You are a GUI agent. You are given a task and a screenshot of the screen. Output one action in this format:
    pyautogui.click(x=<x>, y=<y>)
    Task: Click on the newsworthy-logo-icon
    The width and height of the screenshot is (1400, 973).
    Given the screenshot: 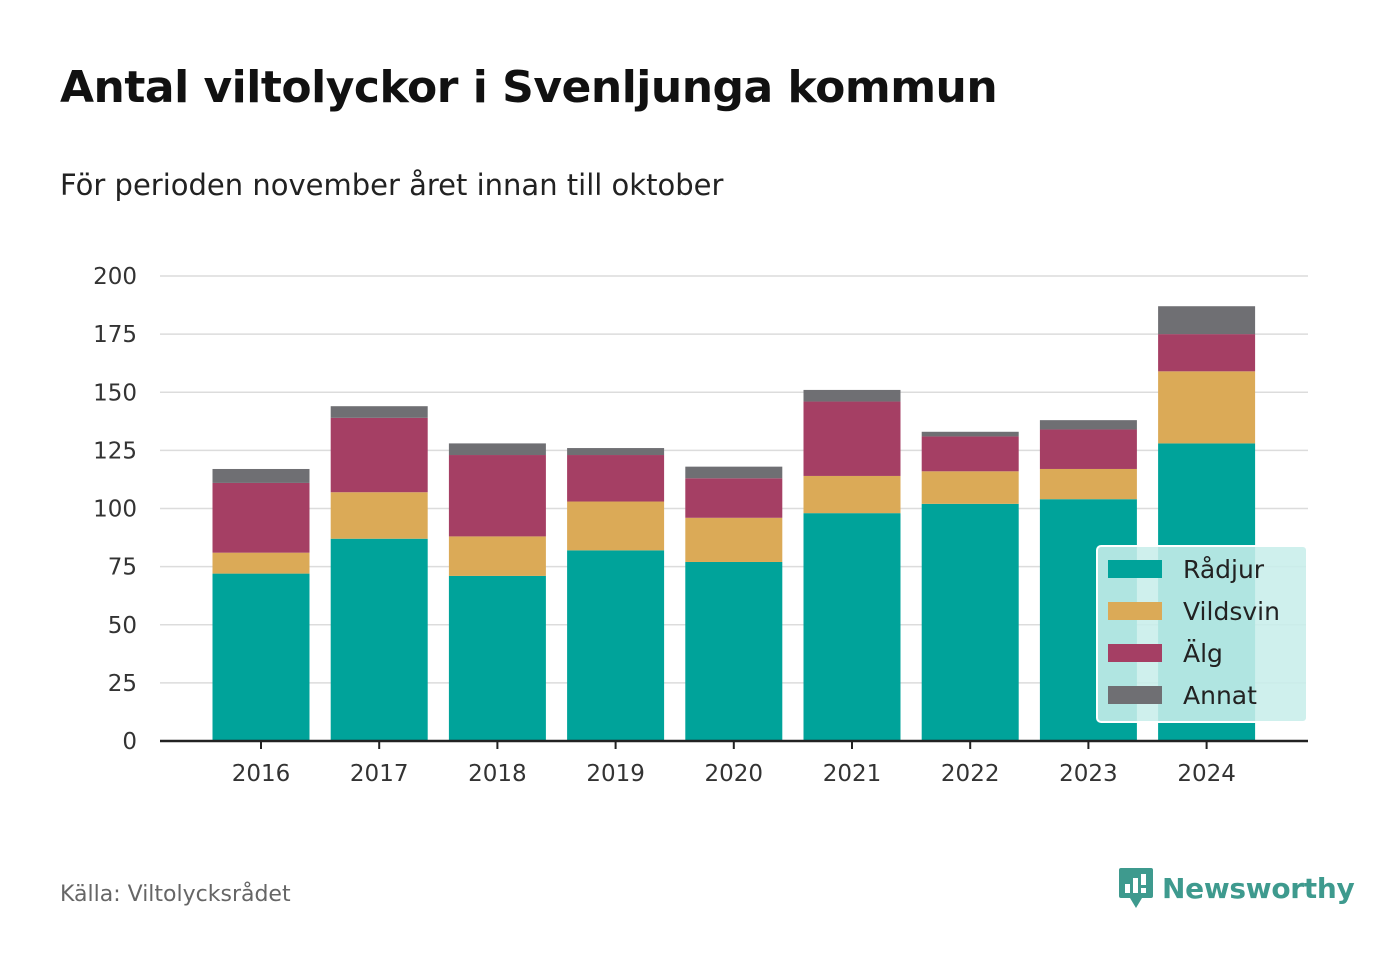 What is the action you would take?
    pyautogui.click(x=1136, y=888)
    